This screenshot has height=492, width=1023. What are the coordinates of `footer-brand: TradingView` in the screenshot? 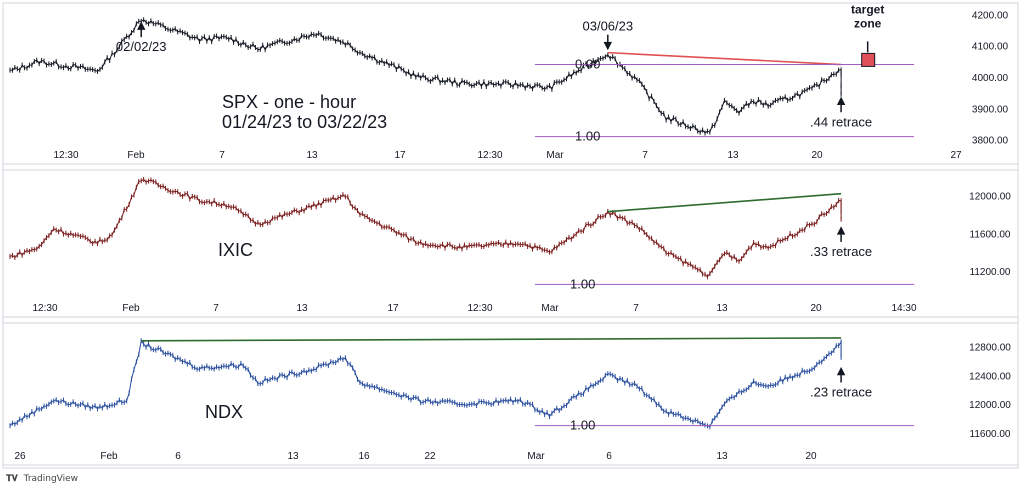 It's located at (51, 479).